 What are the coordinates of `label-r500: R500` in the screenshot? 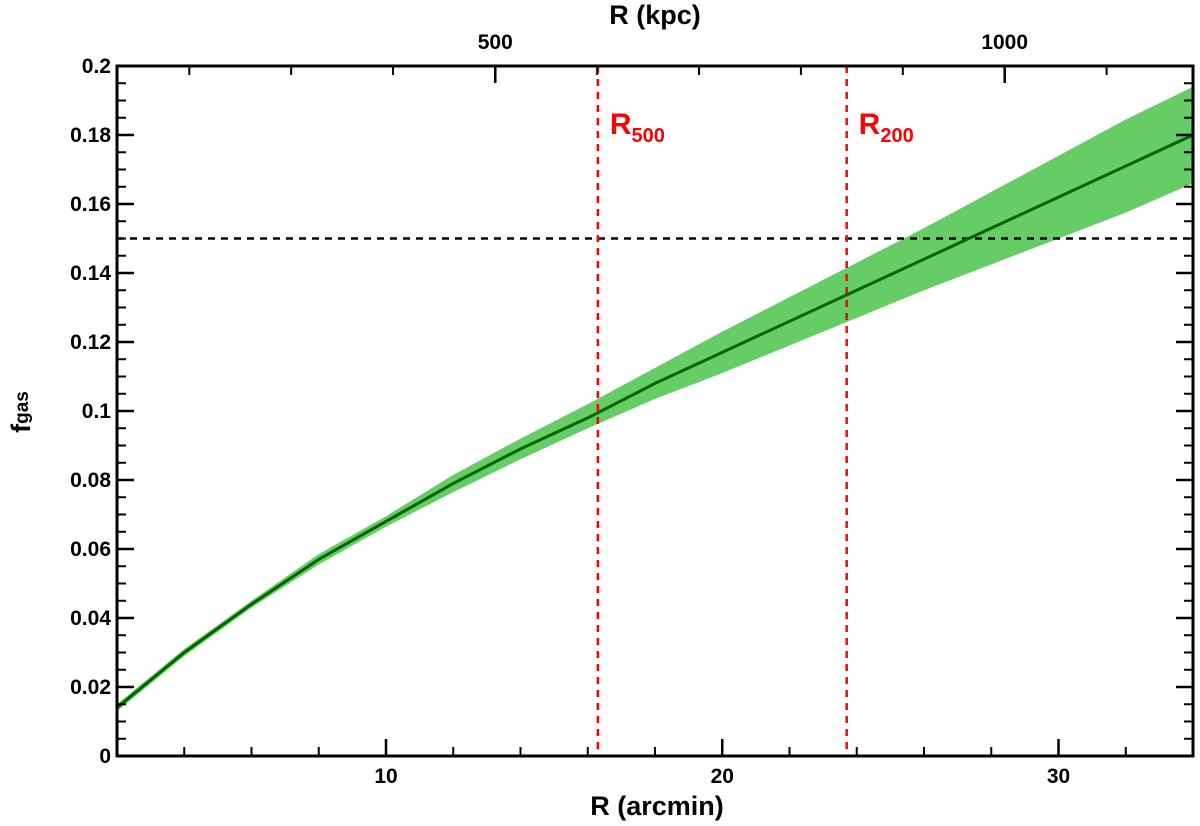 It's located at (637, 127).